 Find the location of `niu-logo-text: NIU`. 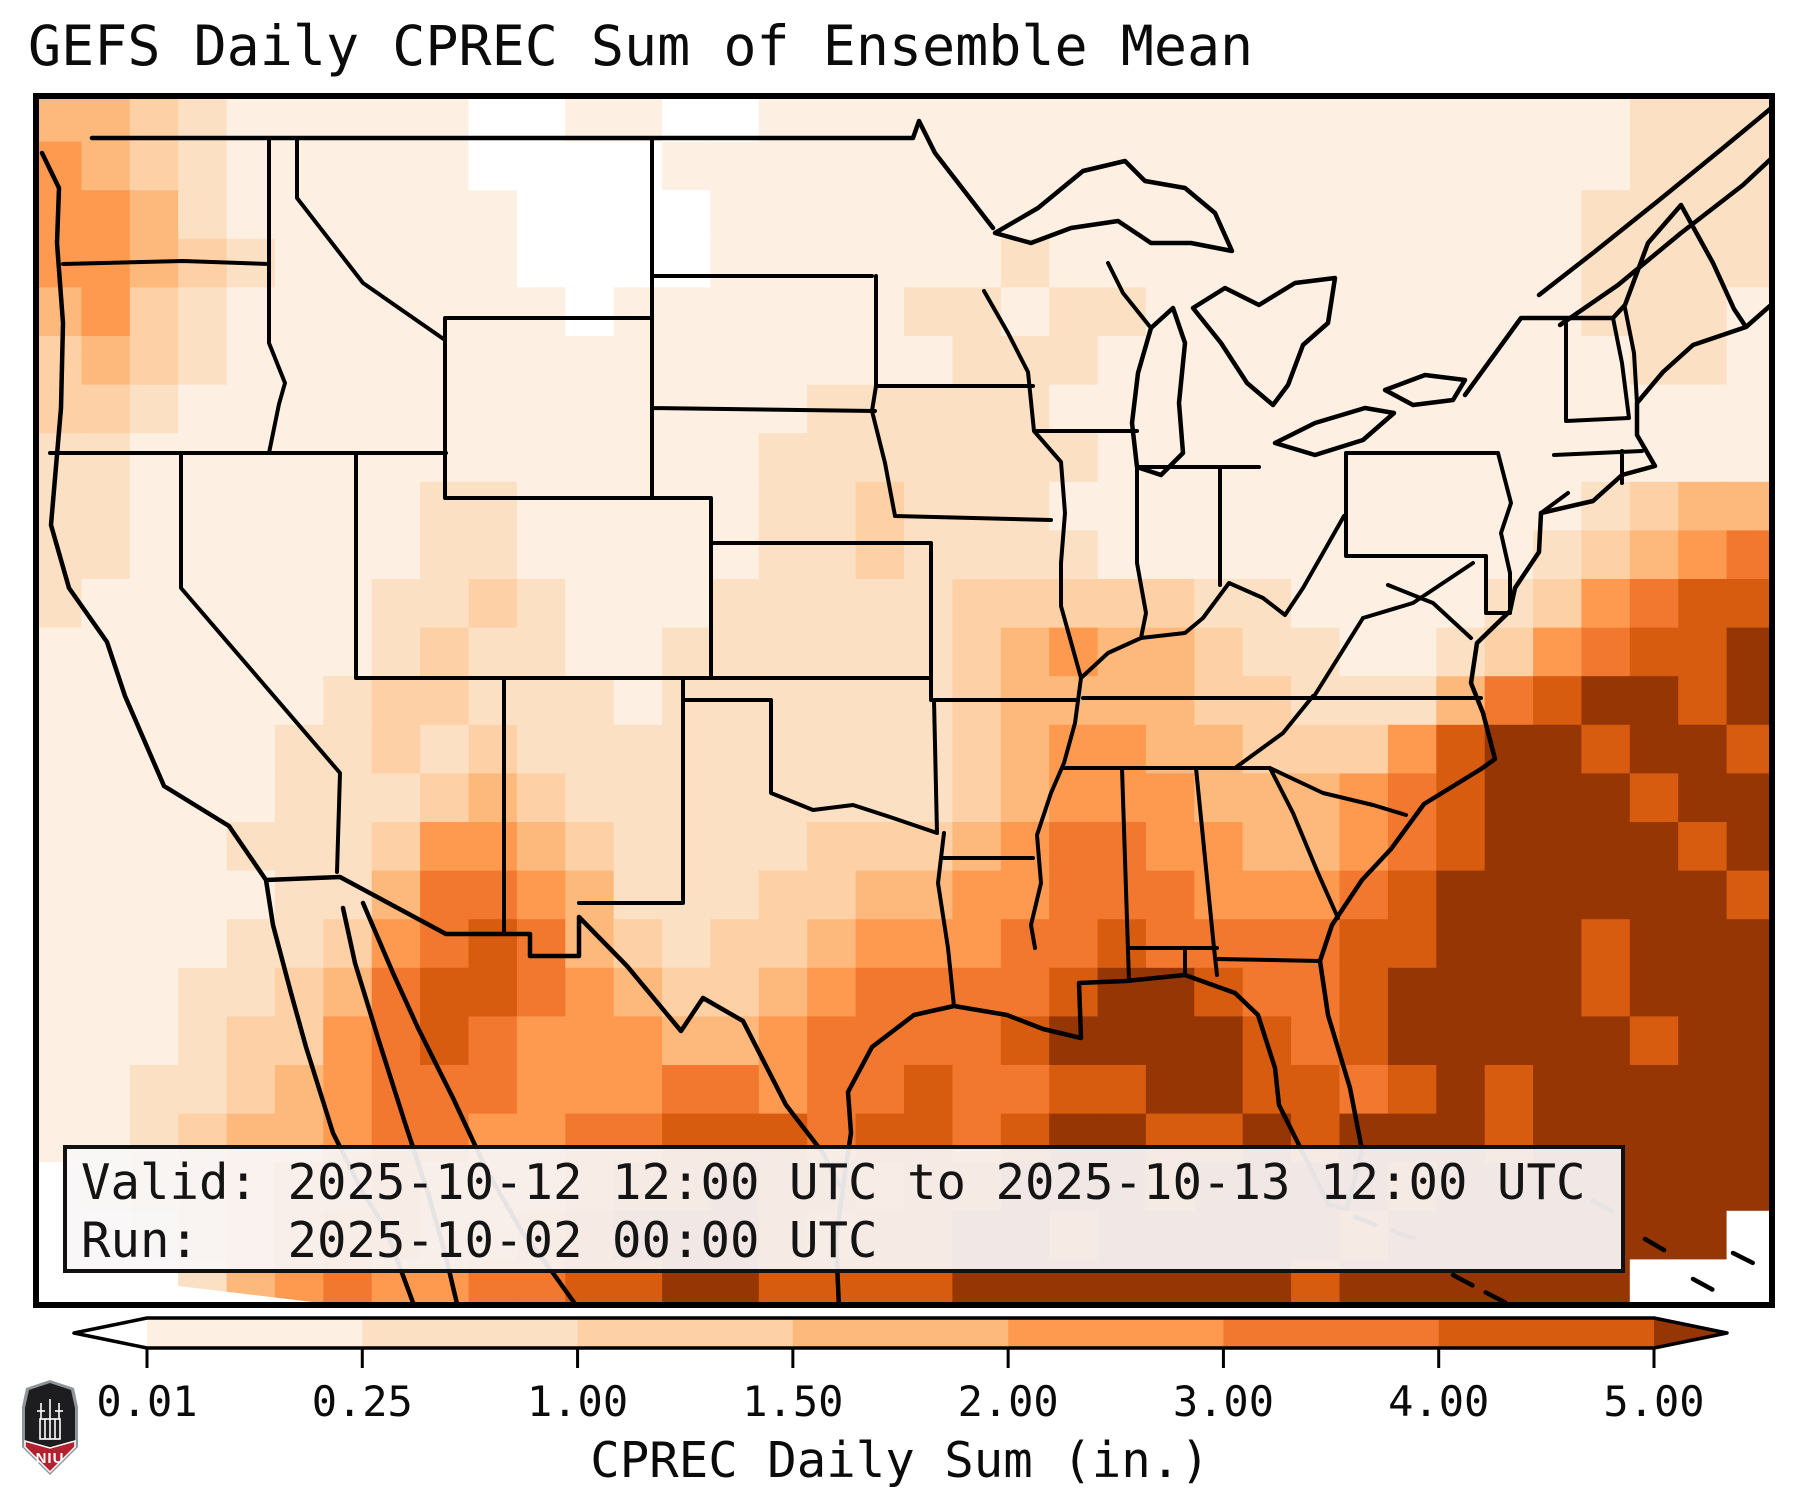

niu-logo-text: NIU is located at coordinates (50, 1458).